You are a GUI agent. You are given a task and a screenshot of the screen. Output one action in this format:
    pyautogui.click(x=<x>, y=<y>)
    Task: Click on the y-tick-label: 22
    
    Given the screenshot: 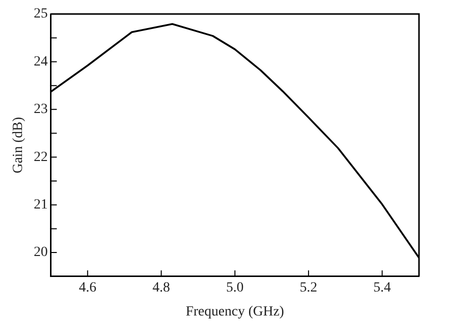 What is the action you would take?
    pyautogui.click(x=41, y=157)
    